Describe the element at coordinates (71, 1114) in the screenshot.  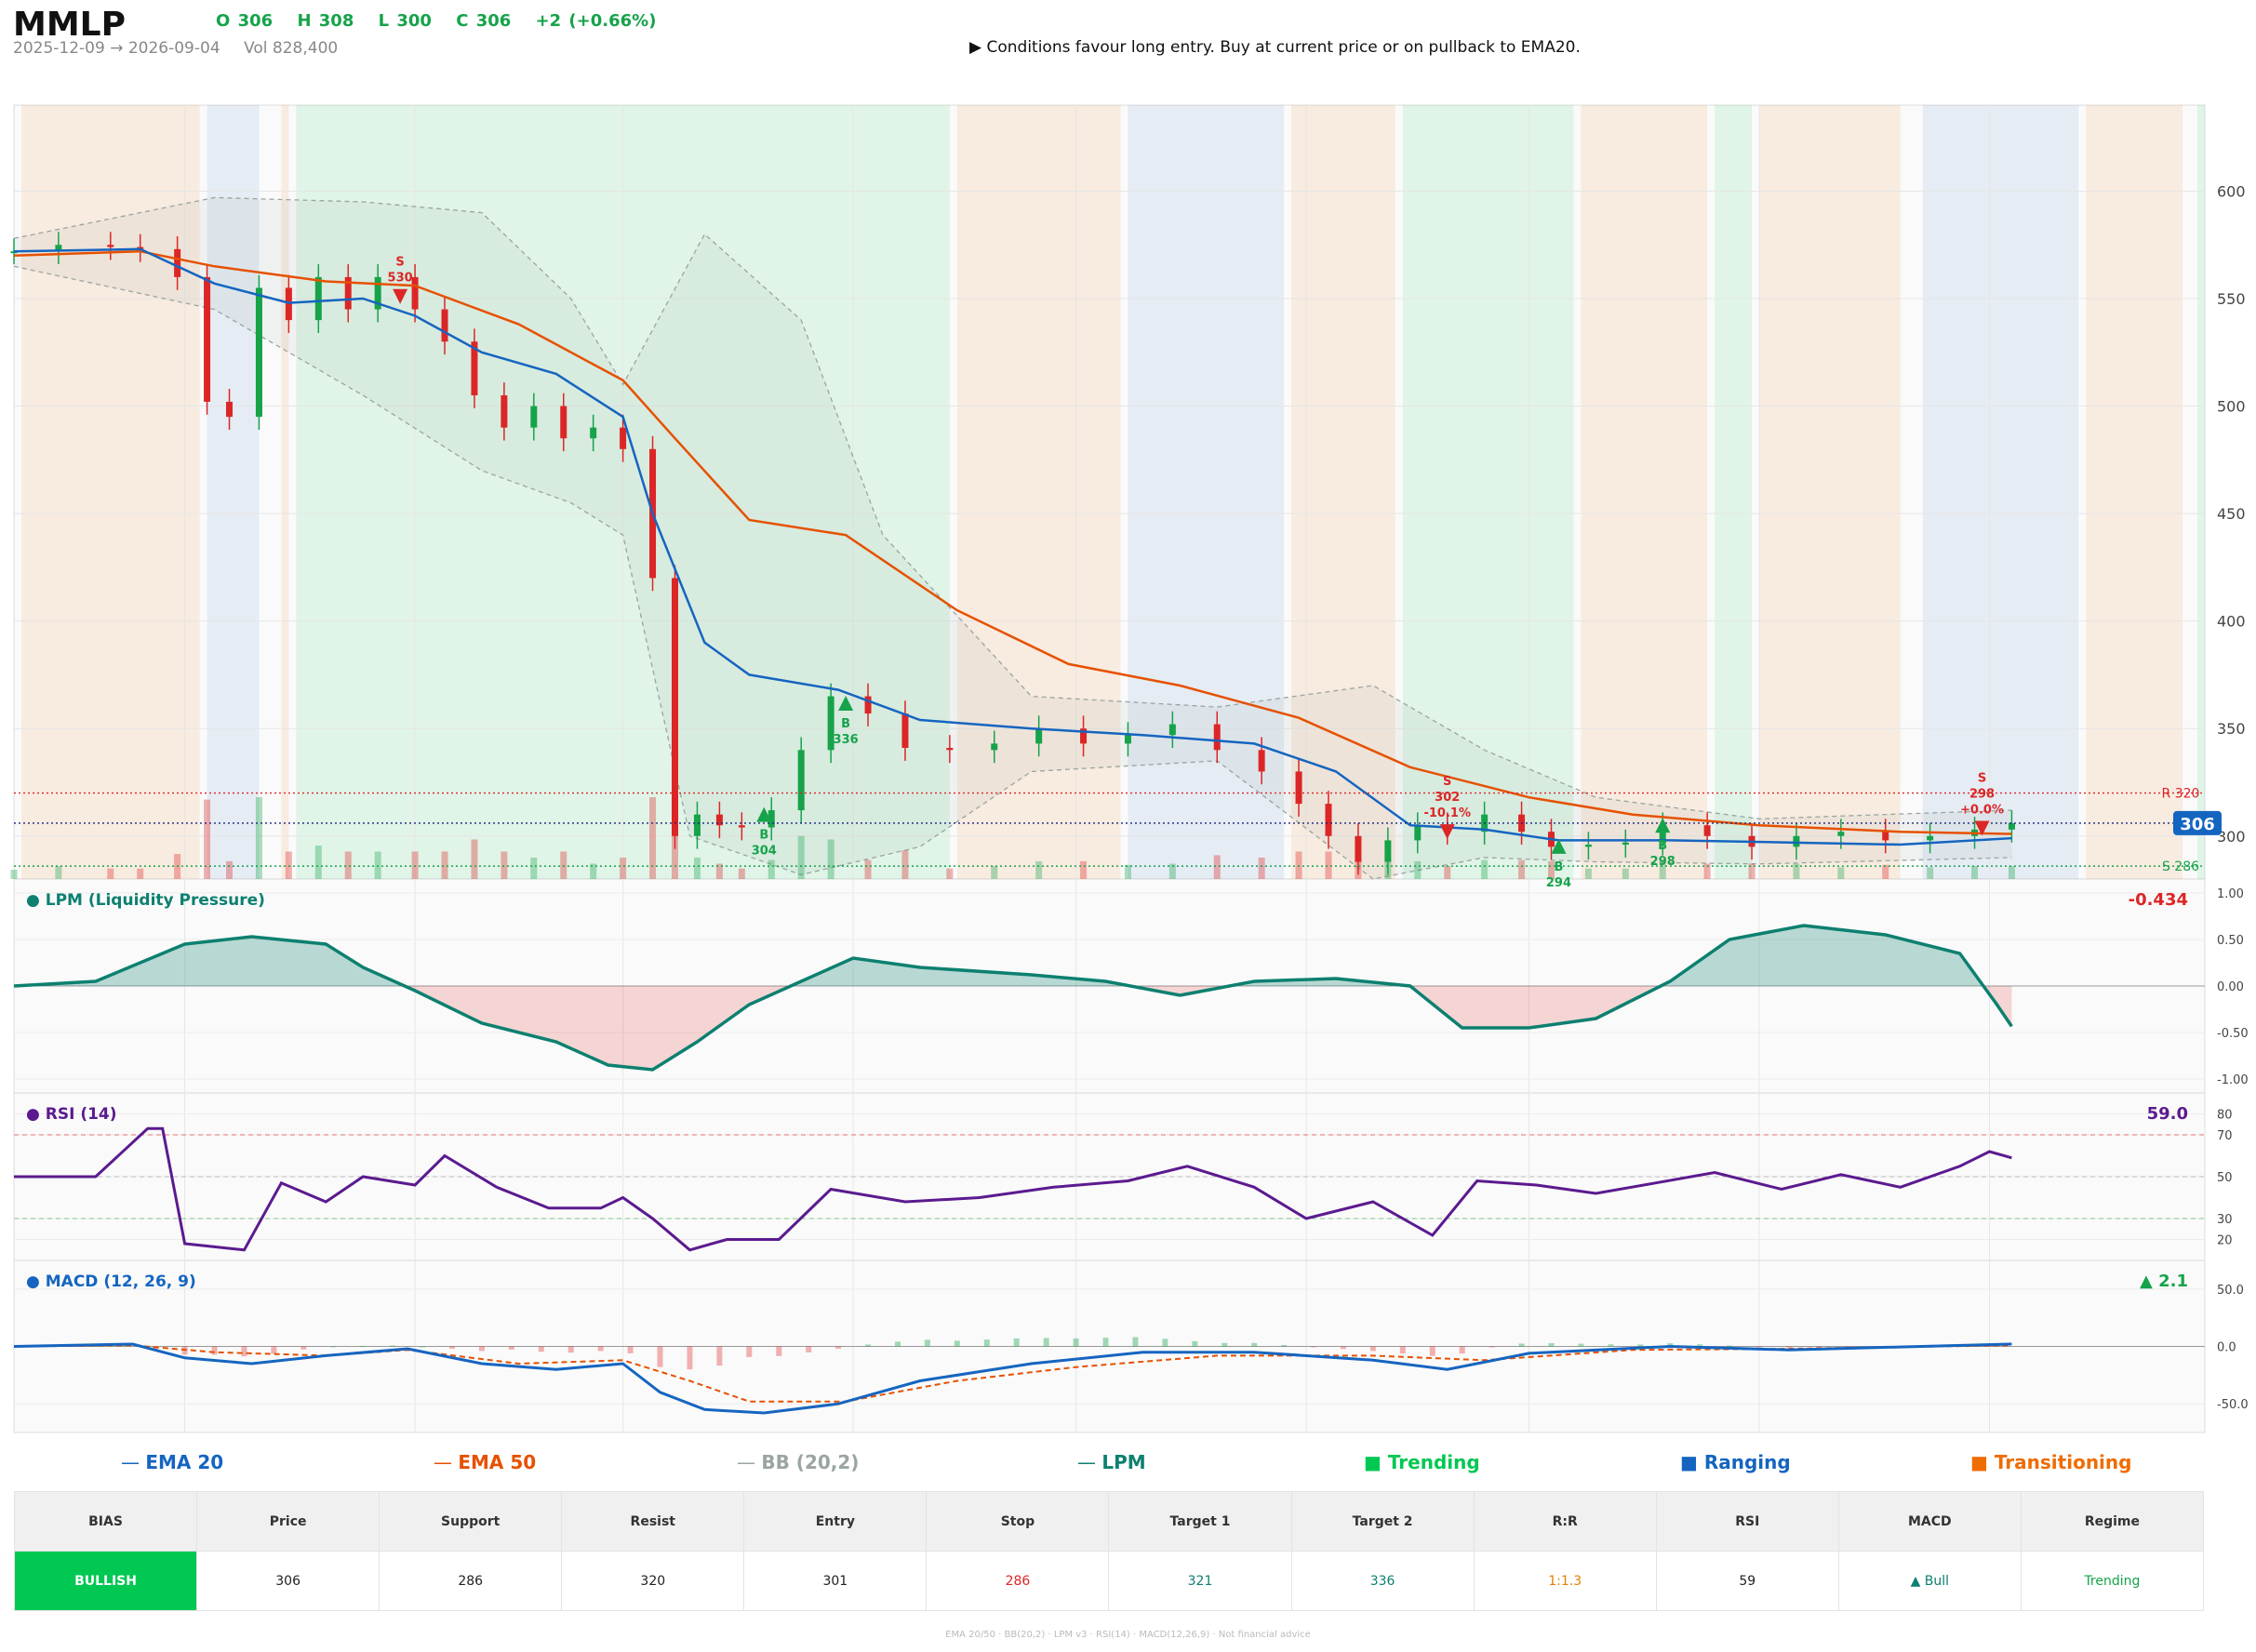
I see `rsi-panel-title: ● RSI (14)` at that location.